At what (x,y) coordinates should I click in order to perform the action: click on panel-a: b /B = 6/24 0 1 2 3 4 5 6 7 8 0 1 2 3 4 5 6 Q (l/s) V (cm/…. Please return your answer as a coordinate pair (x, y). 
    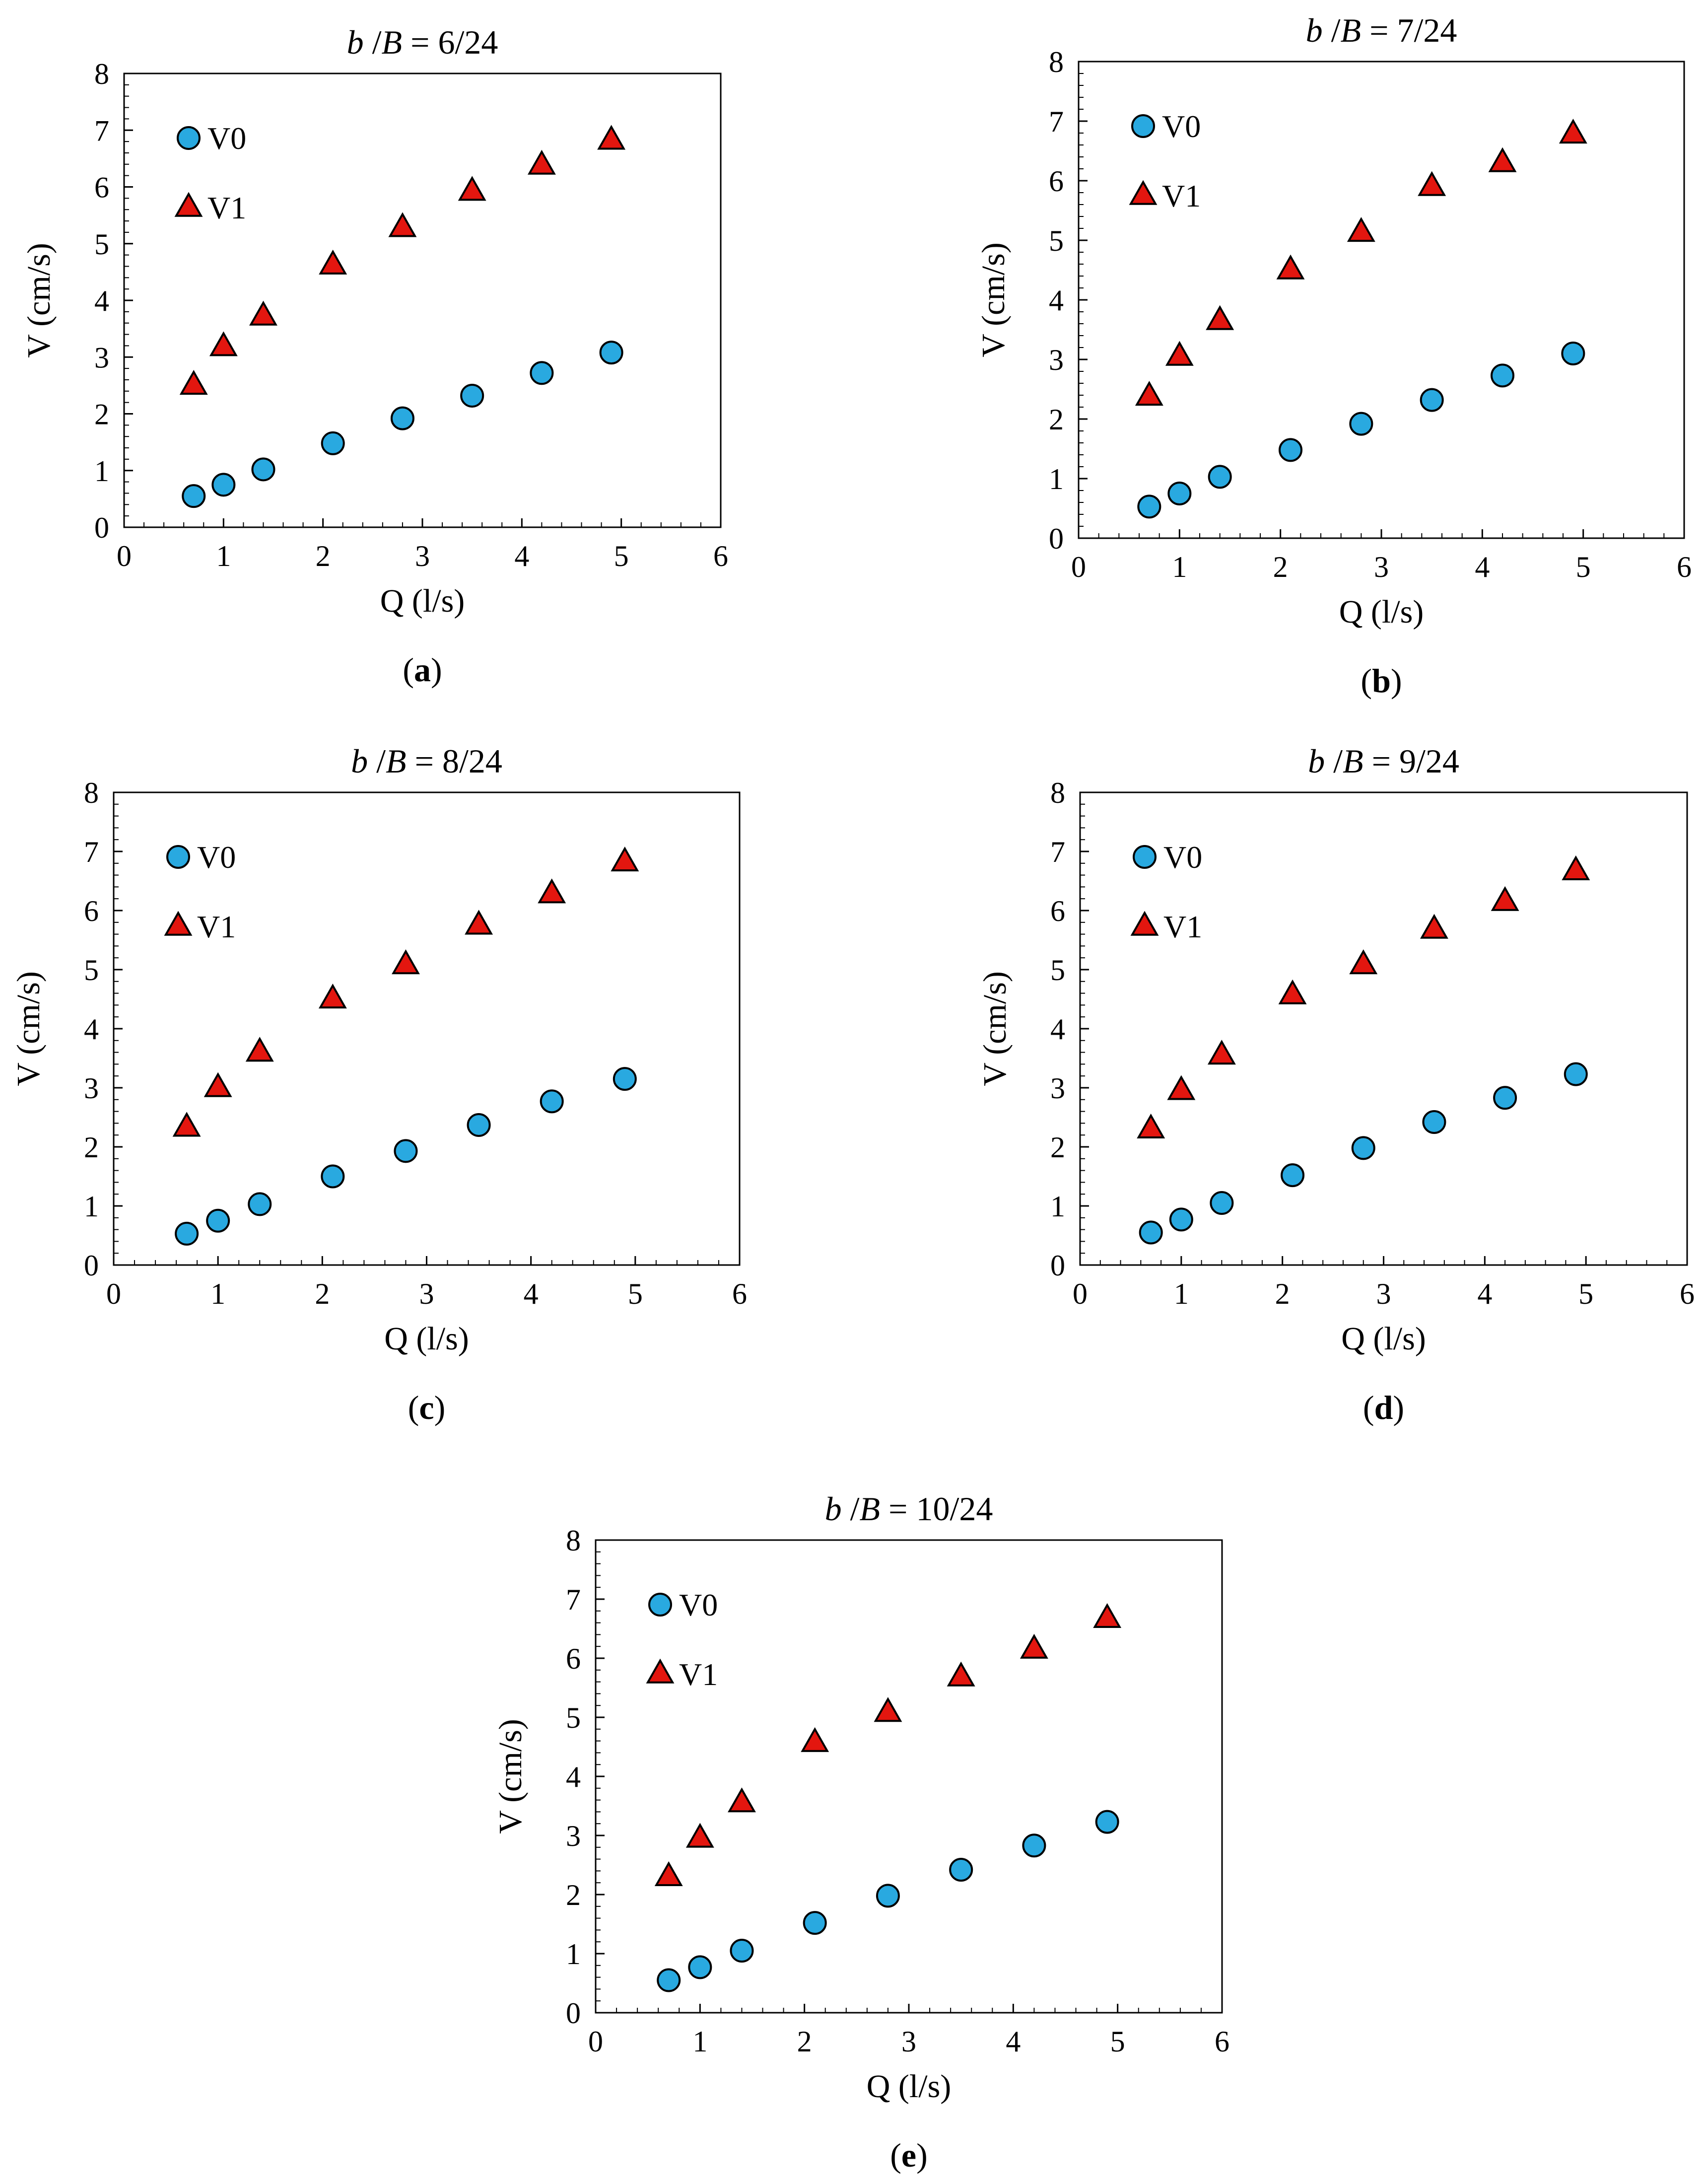
    Looking at the image, I should click on (374, 356).